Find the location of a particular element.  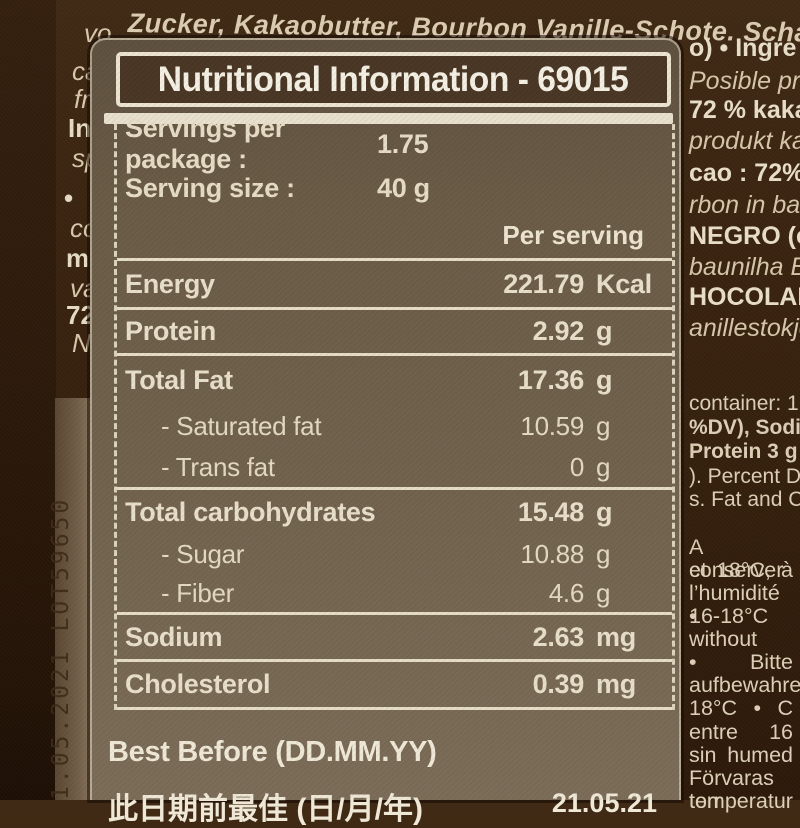

best-before-cjk: 此日期前最佳 (日/月/年) is located at coordinates (265, 809).